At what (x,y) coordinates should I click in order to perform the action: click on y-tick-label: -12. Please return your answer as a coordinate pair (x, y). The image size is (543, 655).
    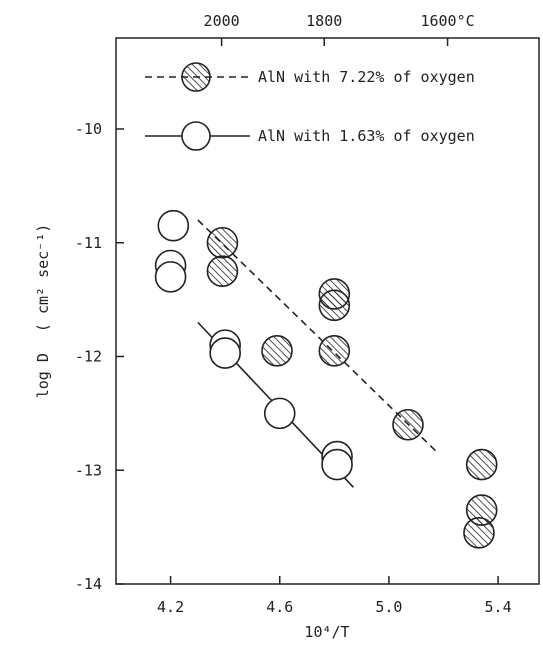
    Looking at the image, I should click on (88, 357).